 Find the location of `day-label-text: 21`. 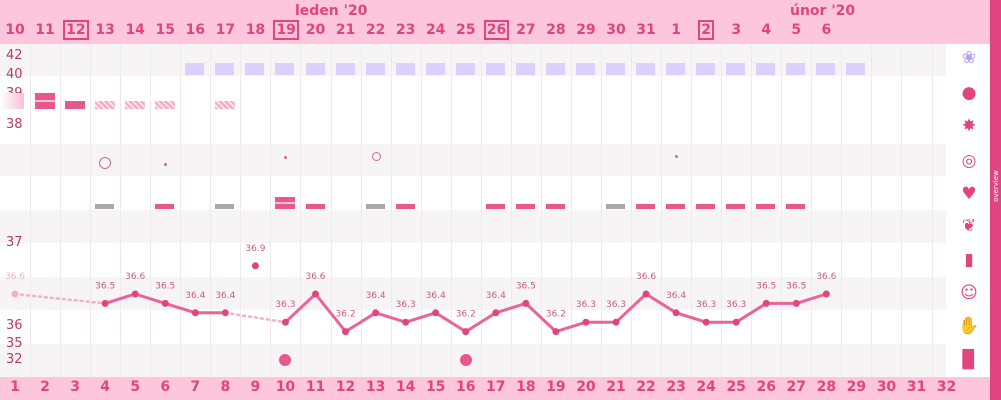

day-label-text: 21 is located at coordinates (345, 30).